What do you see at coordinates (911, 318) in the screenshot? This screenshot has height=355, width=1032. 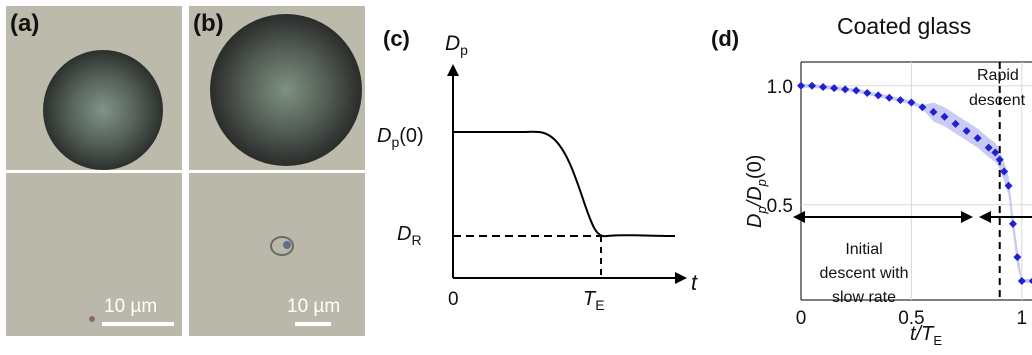 I see `x-tick-label: 0.5` at bounding box center [911, 318].